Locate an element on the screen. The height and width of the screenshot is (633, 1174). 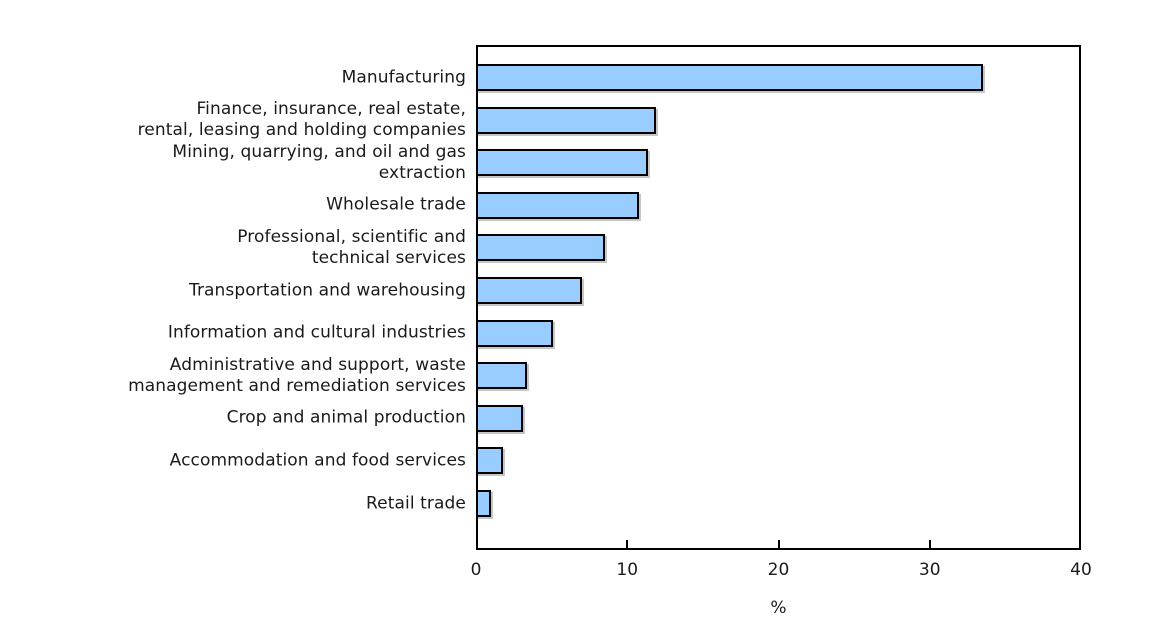
category-label: Manufacturing is located at coordinates (403, 77).